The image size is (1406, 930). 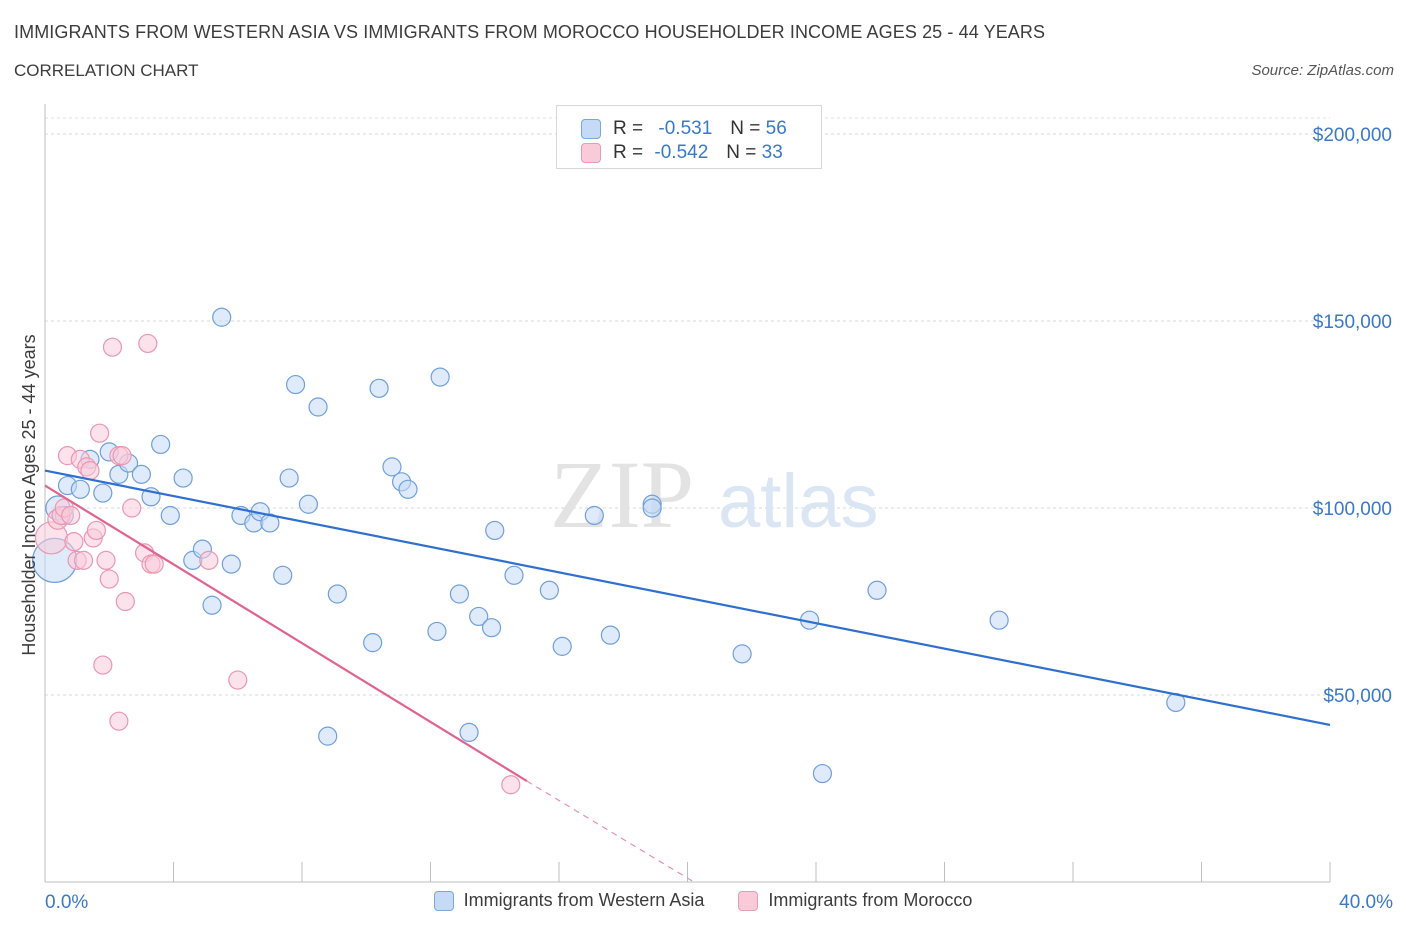 What do you see at coordinates (772, 152) in the screenshot?
I see `n-value: 33` at bounding box center [772, 152].